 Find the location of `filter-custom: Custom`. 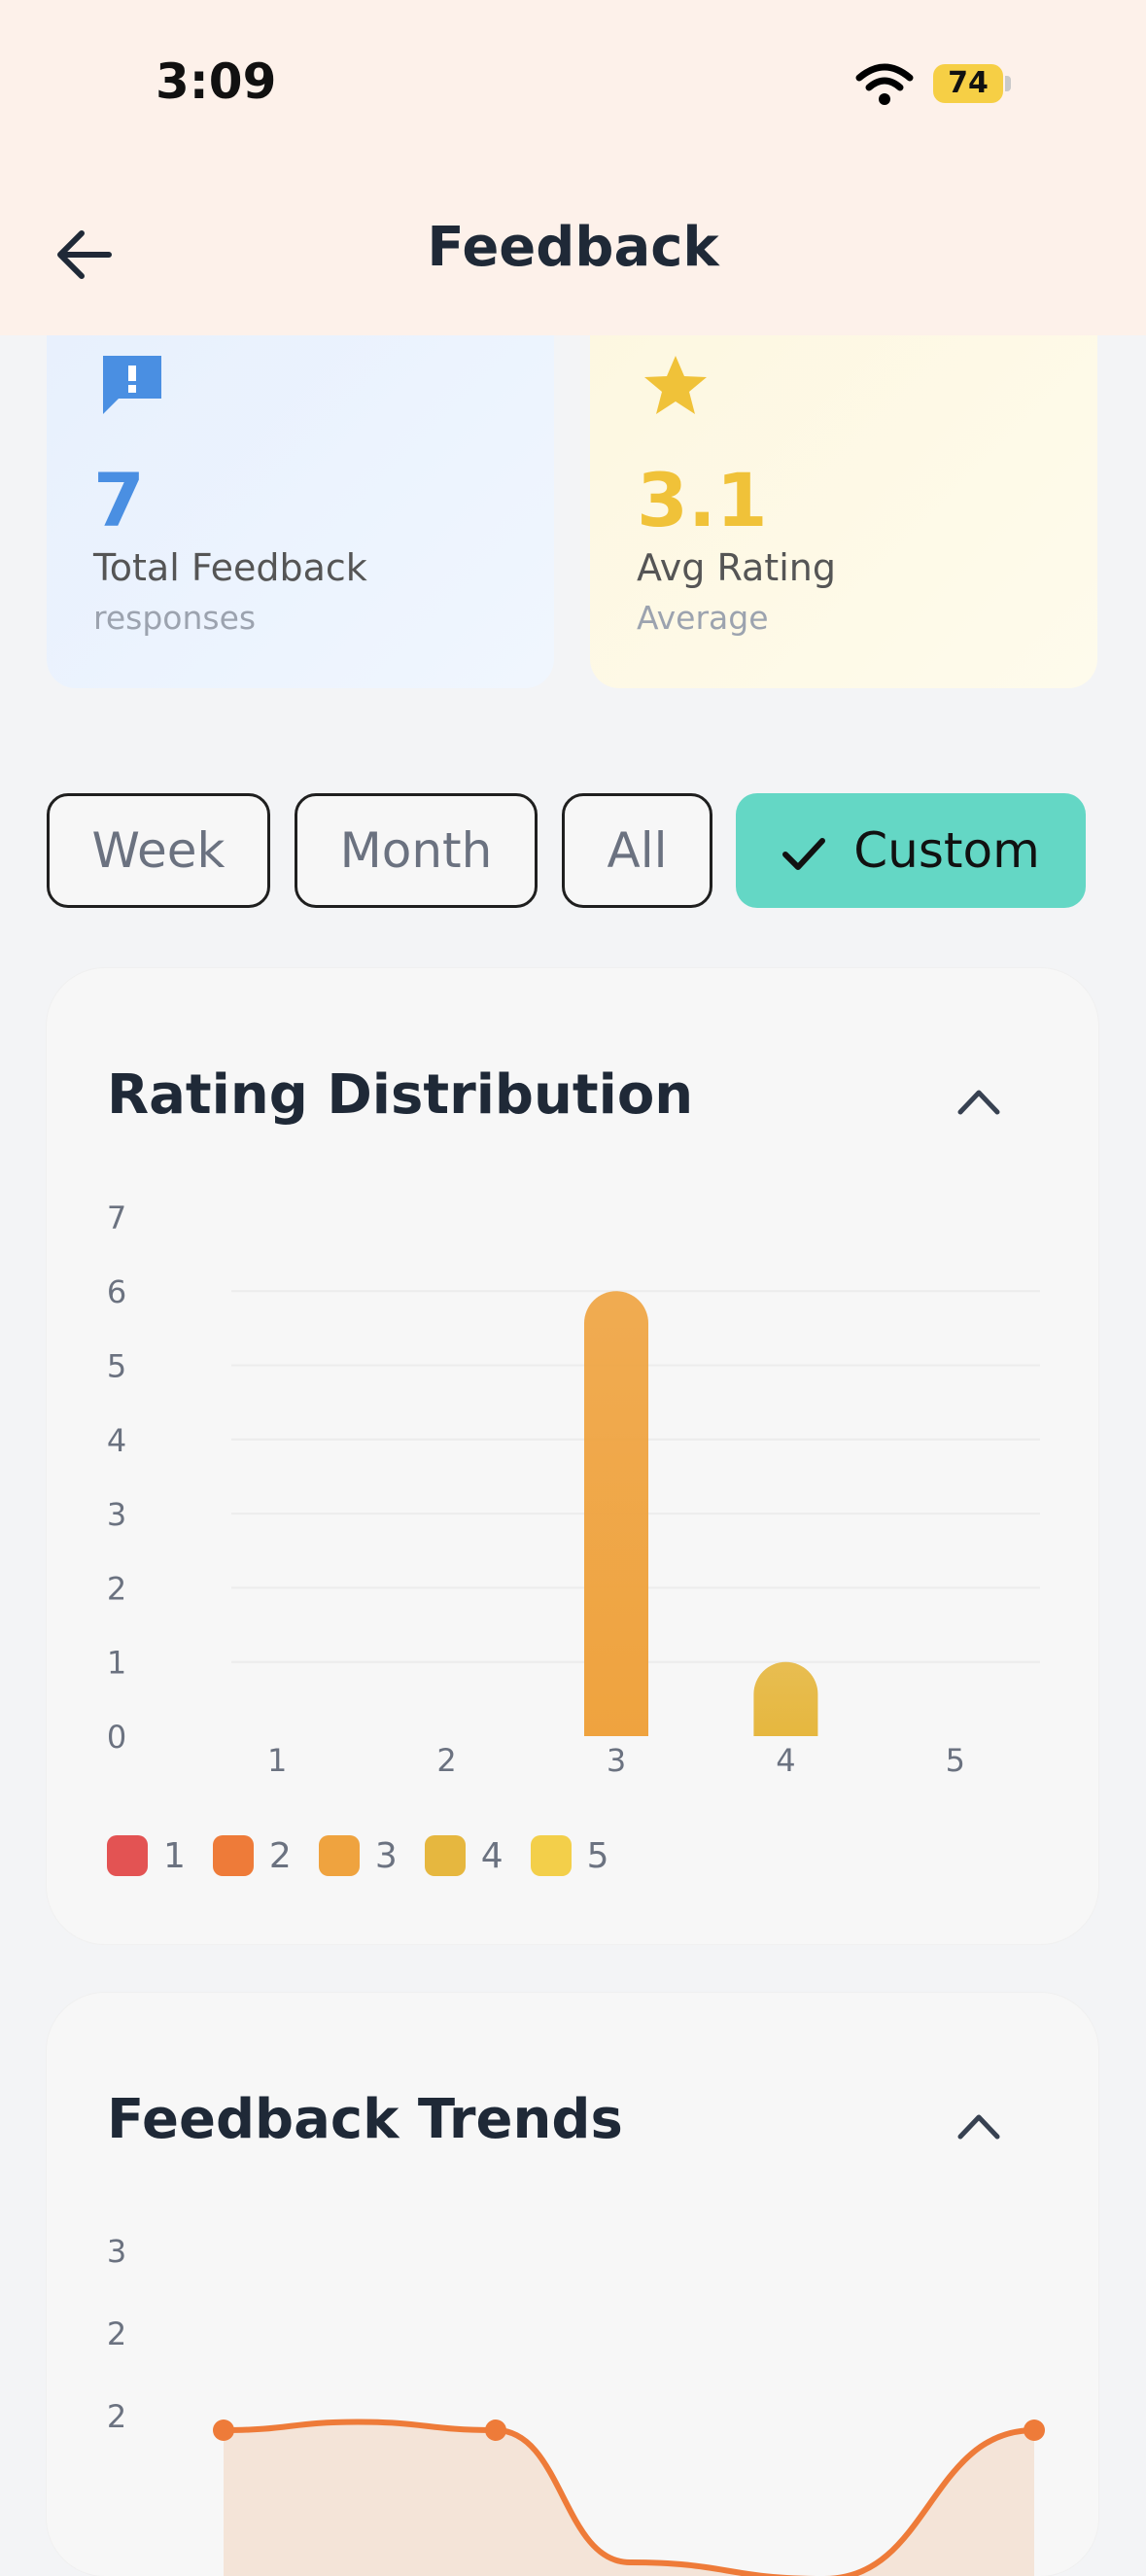

filter-custom: Custom is located at coordinates (911, 850).